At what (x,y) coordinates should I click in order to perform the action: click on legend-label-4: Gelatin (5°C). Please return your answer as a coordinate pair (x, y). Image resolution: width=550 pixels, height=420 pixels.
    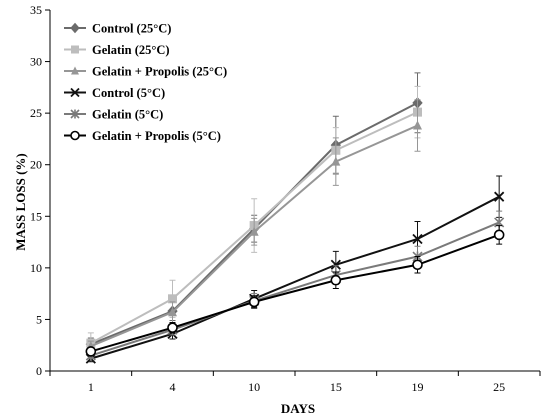
    Looking at the image, I should click on (127, 115).